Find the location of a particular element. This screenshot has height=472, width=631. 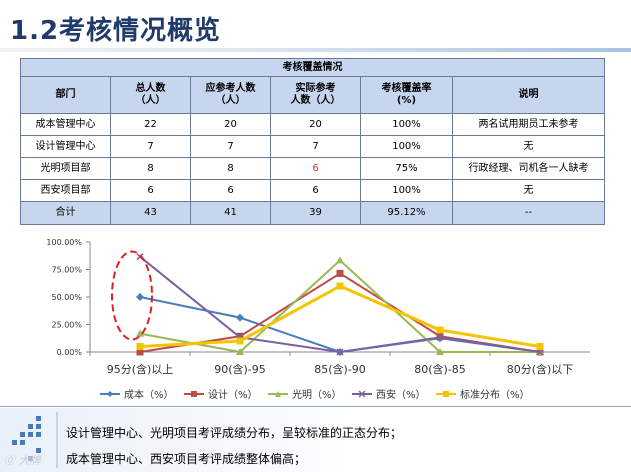

legend-label: 光明（%） is located at coordinates (317, 394).